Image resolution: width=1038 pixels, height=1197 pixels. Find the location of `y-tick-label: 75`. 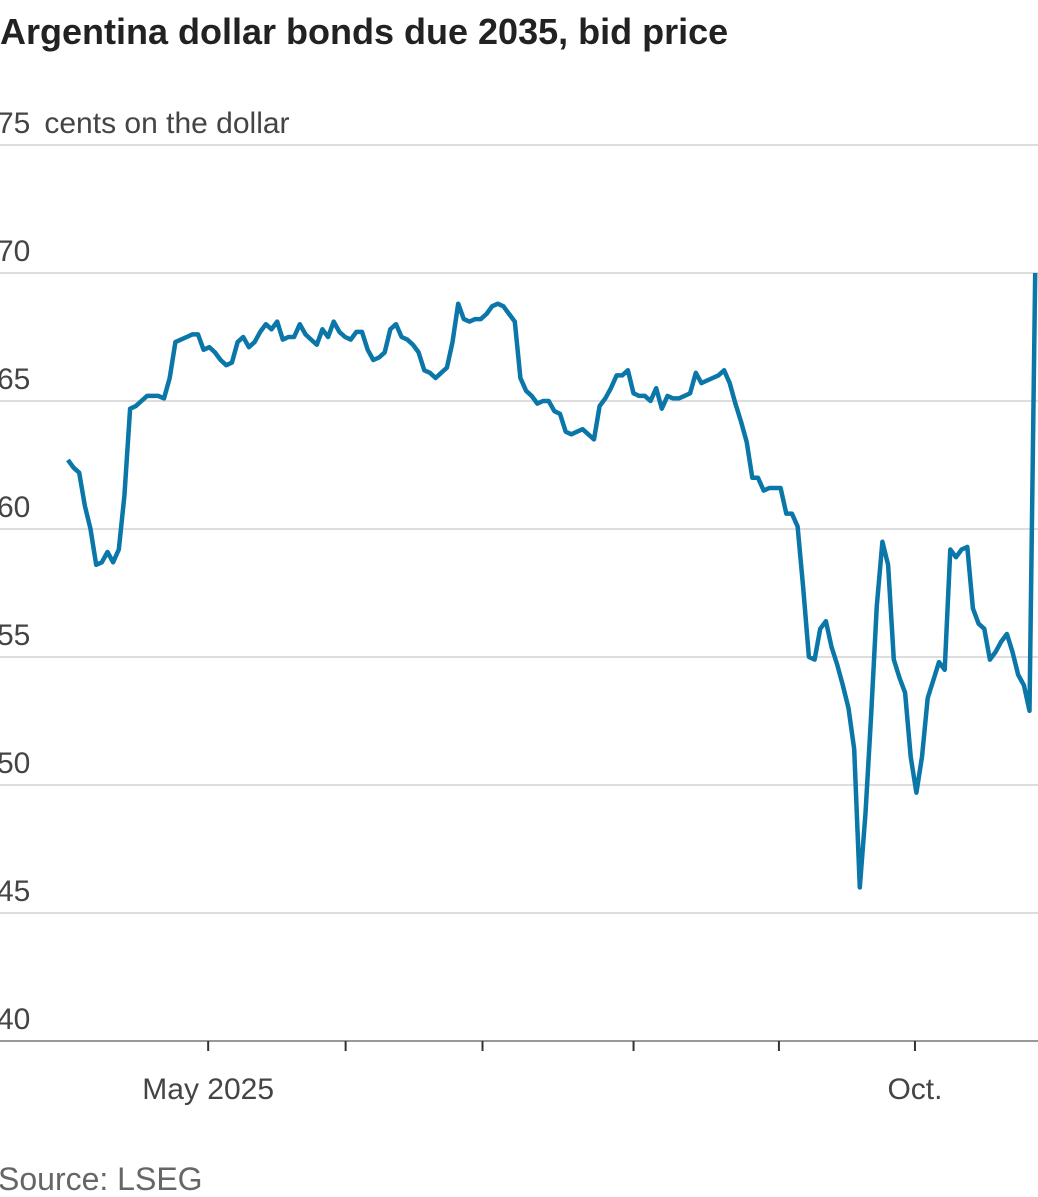

y-tick-label: 75 is located at coordinates (15, 123).